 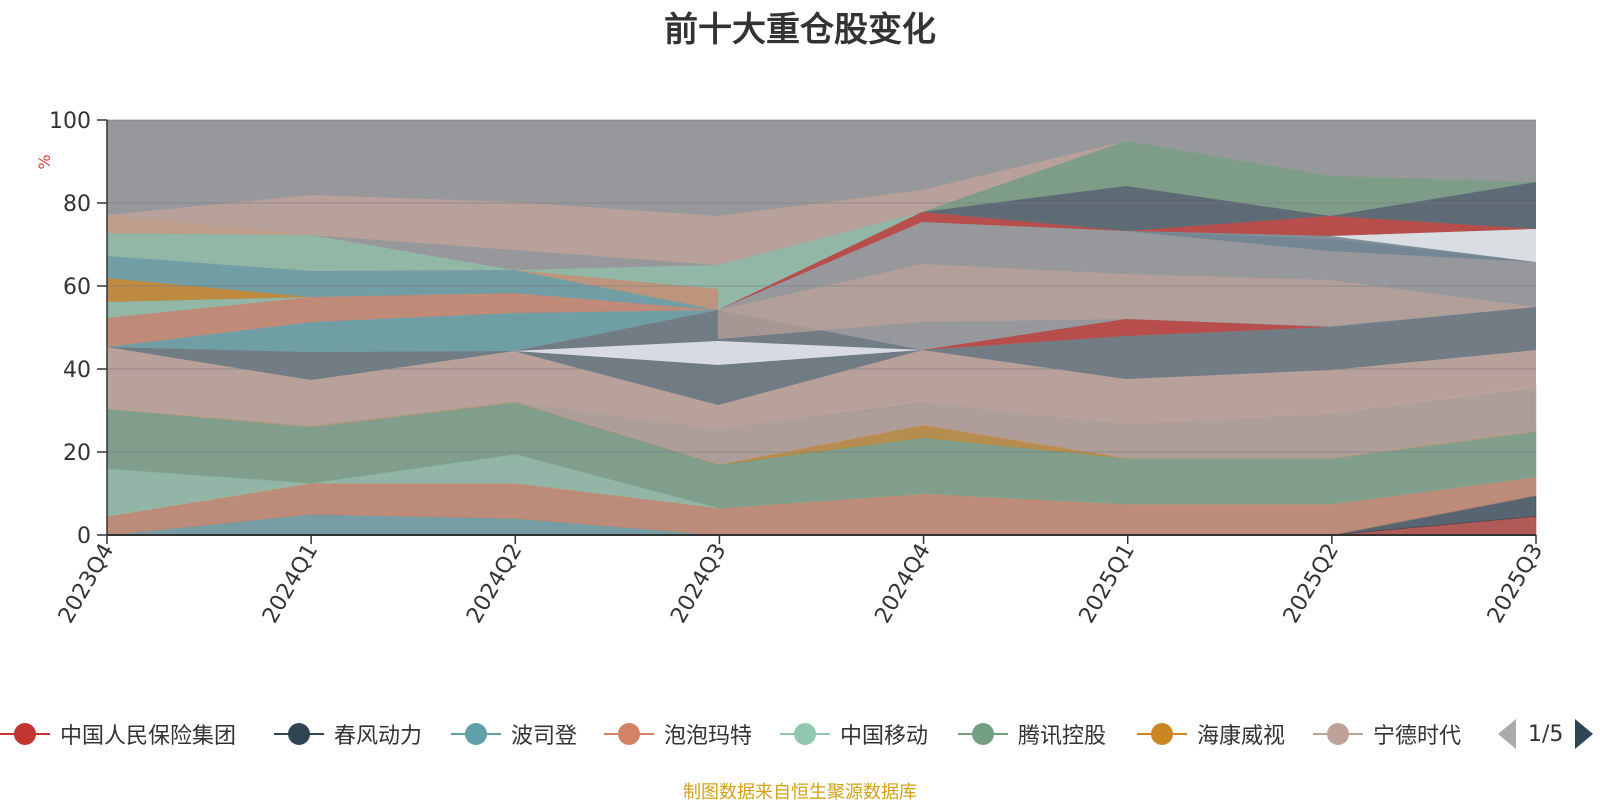 What do you see at coordinates (884, 736) in the screenshot?
I see `legend-label: 中国移动` at bounding box center [884, 736].